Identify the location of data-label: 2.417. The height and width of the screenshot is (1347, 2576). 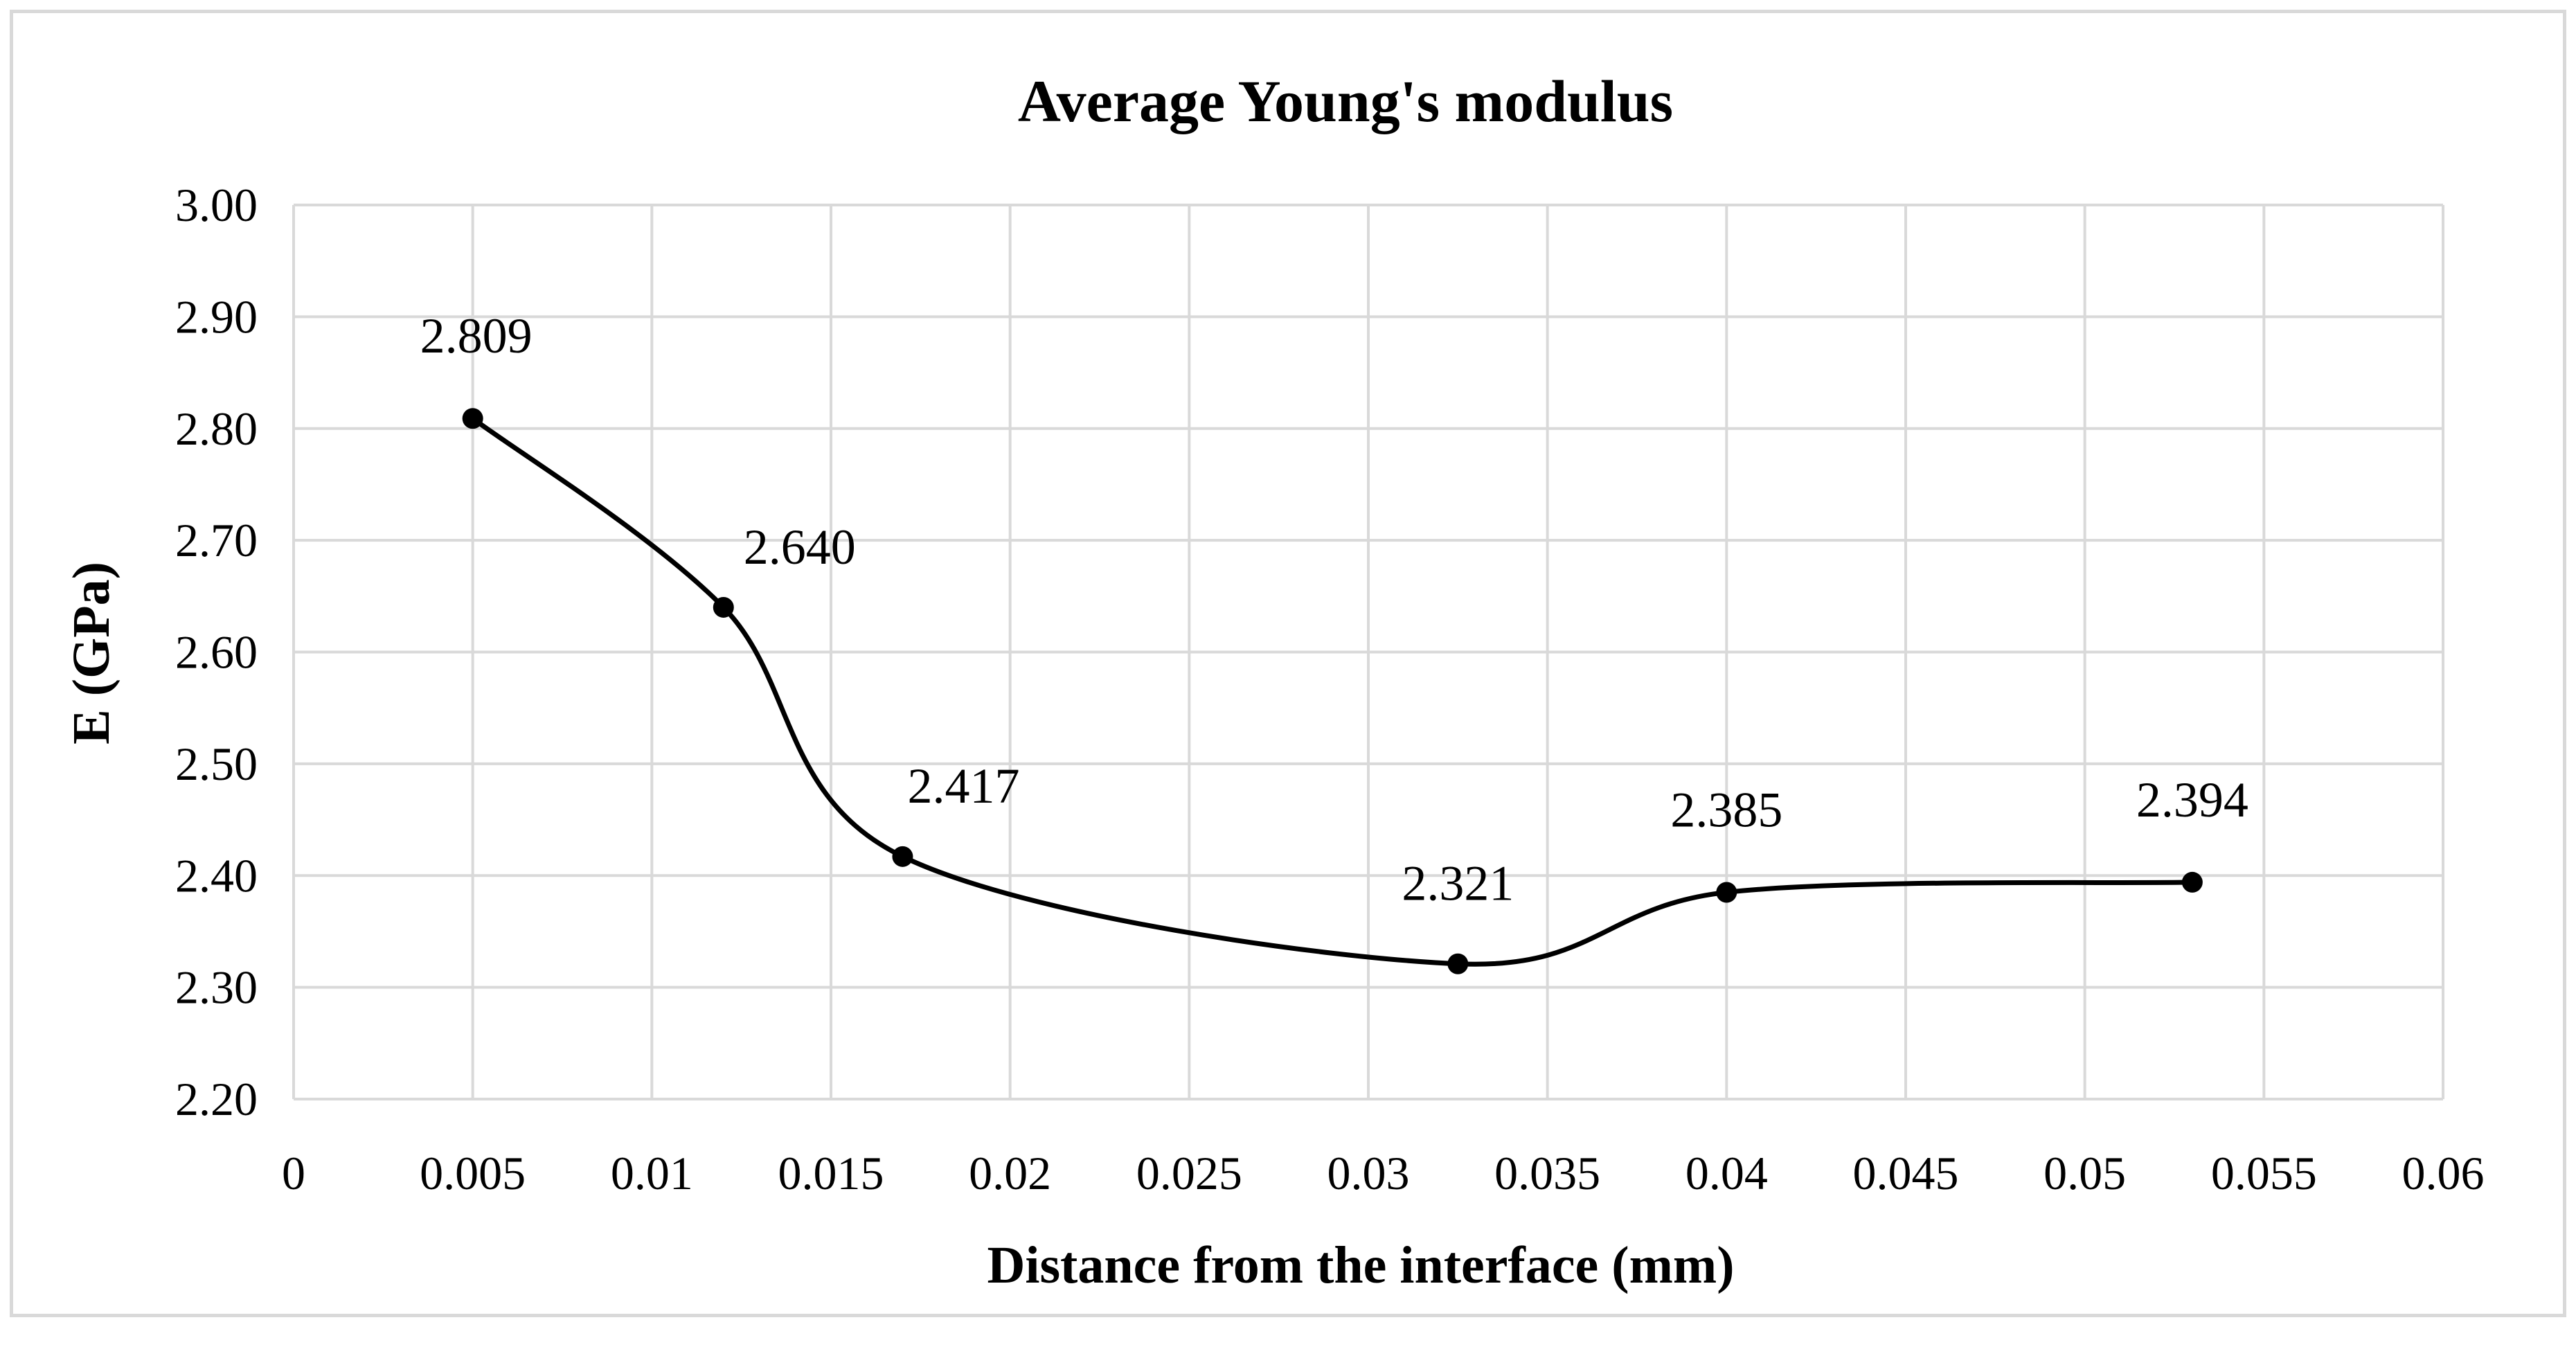
(963, 786).